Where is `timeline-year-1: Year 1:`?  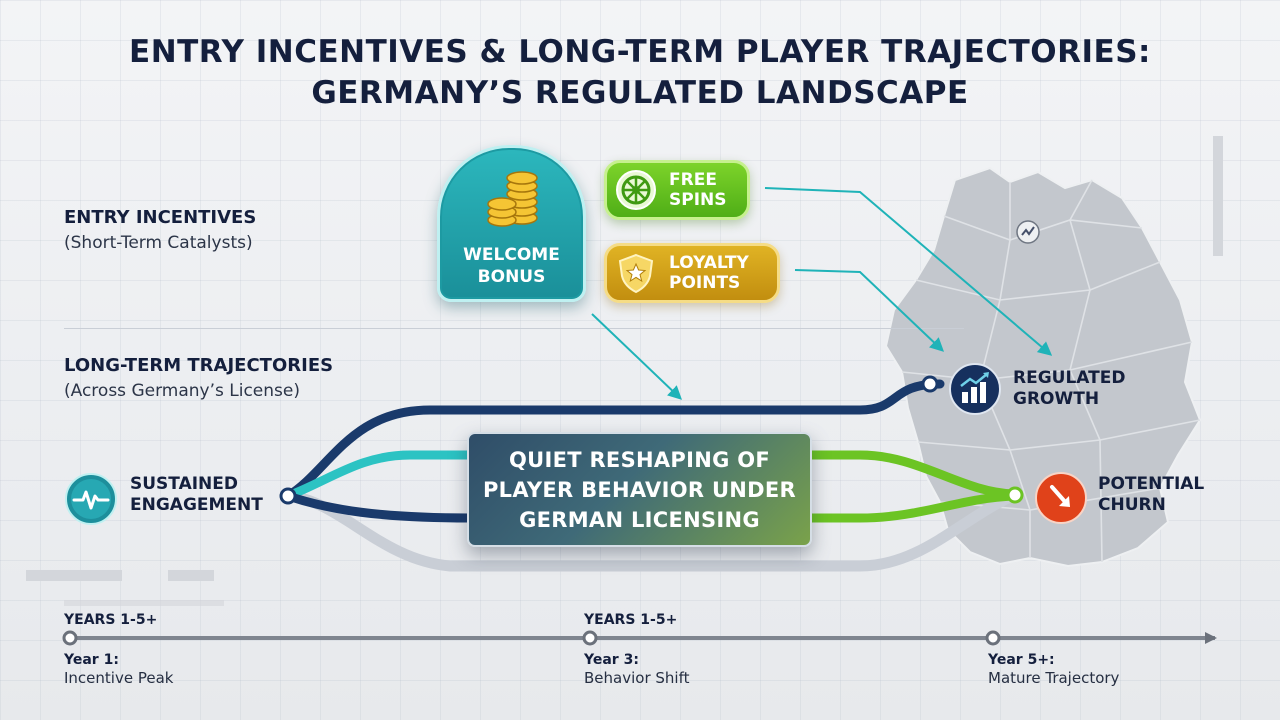
timeline-year-1: Year 1: is located at coordinates (91, 660).